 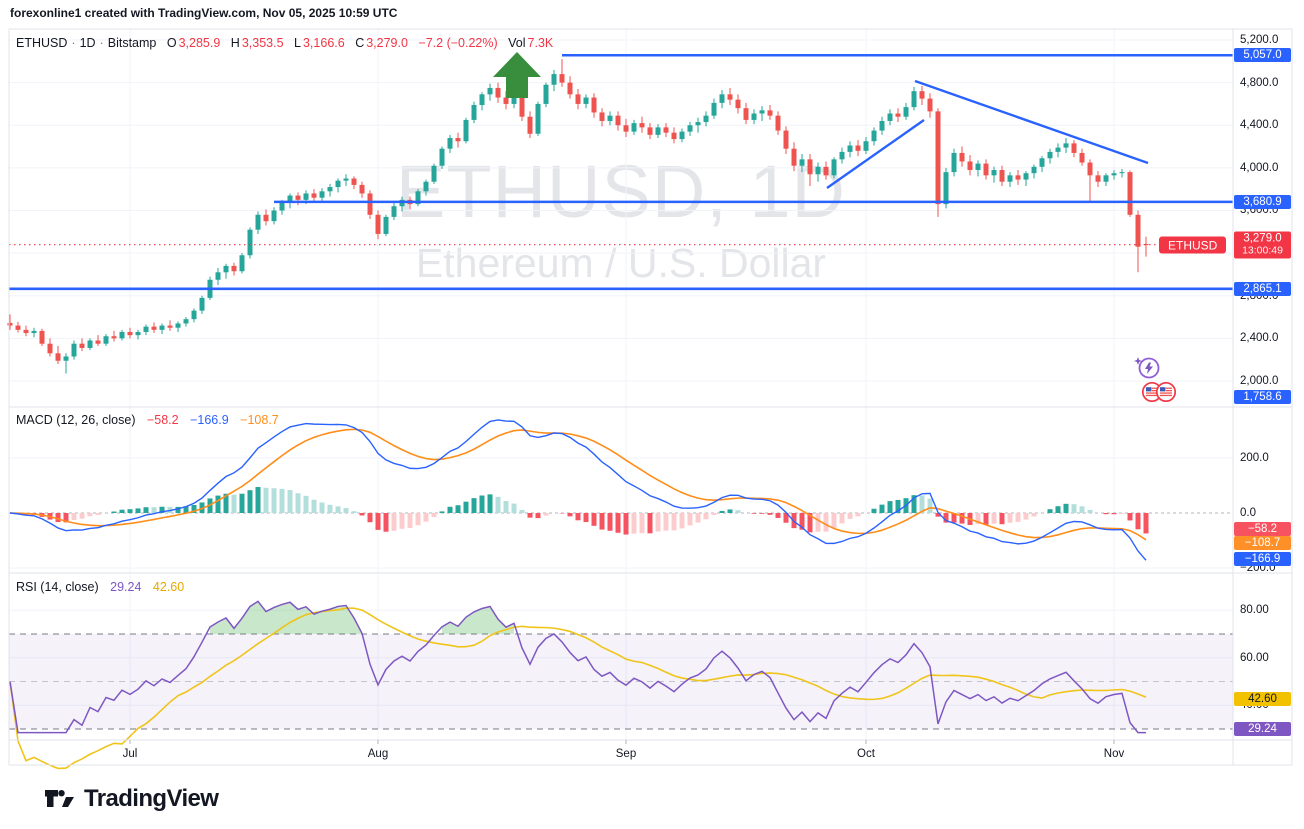 I want to click on macd-tick-label: 200.0, so click(x=1254, y=458).